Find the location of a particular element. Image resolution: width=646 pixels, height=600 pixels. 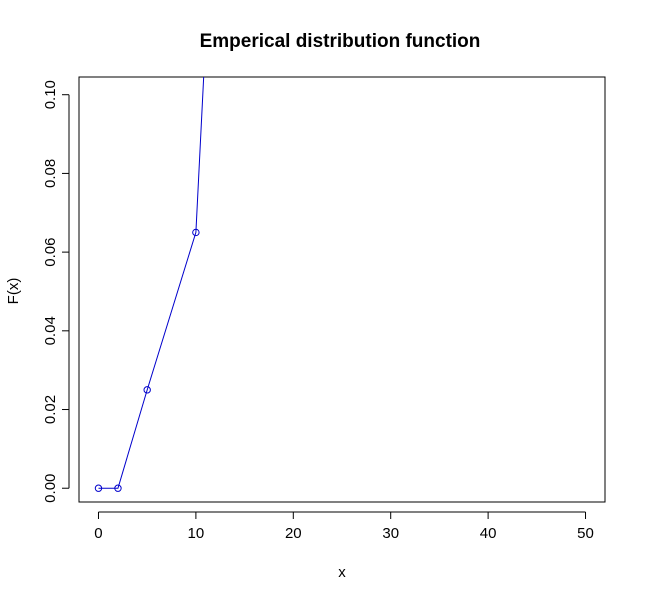

y-axis: 0.00 0.02 0.04 0.06 0.08 0.10 is located at coordinates (56, 291).